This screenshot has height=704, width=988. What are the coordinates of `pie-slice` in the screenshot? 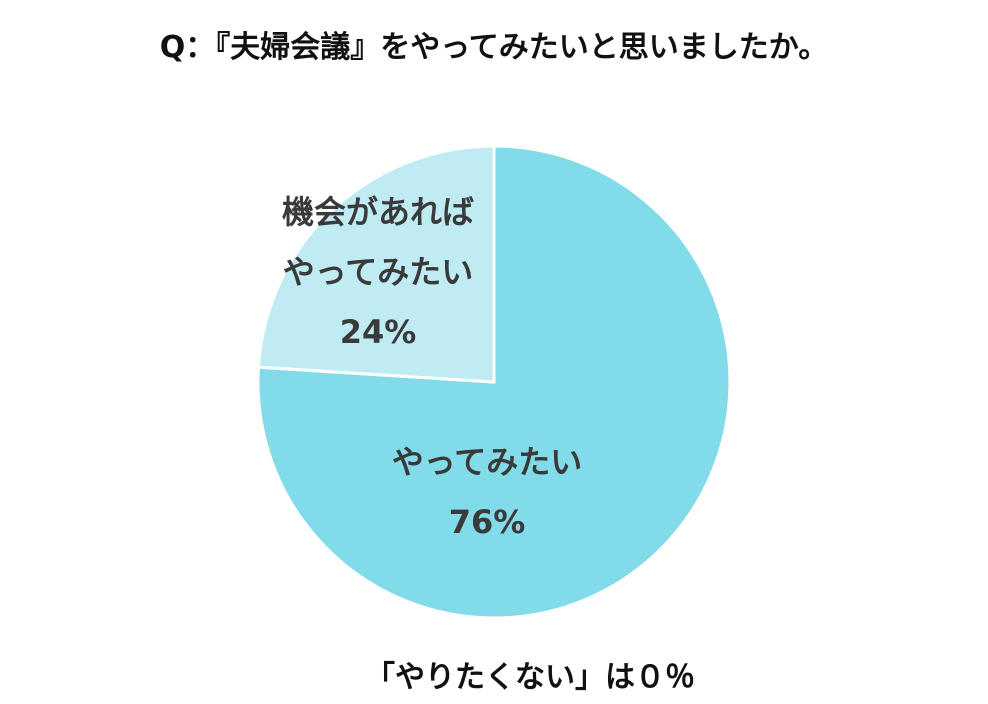 It's located at (376, 264).